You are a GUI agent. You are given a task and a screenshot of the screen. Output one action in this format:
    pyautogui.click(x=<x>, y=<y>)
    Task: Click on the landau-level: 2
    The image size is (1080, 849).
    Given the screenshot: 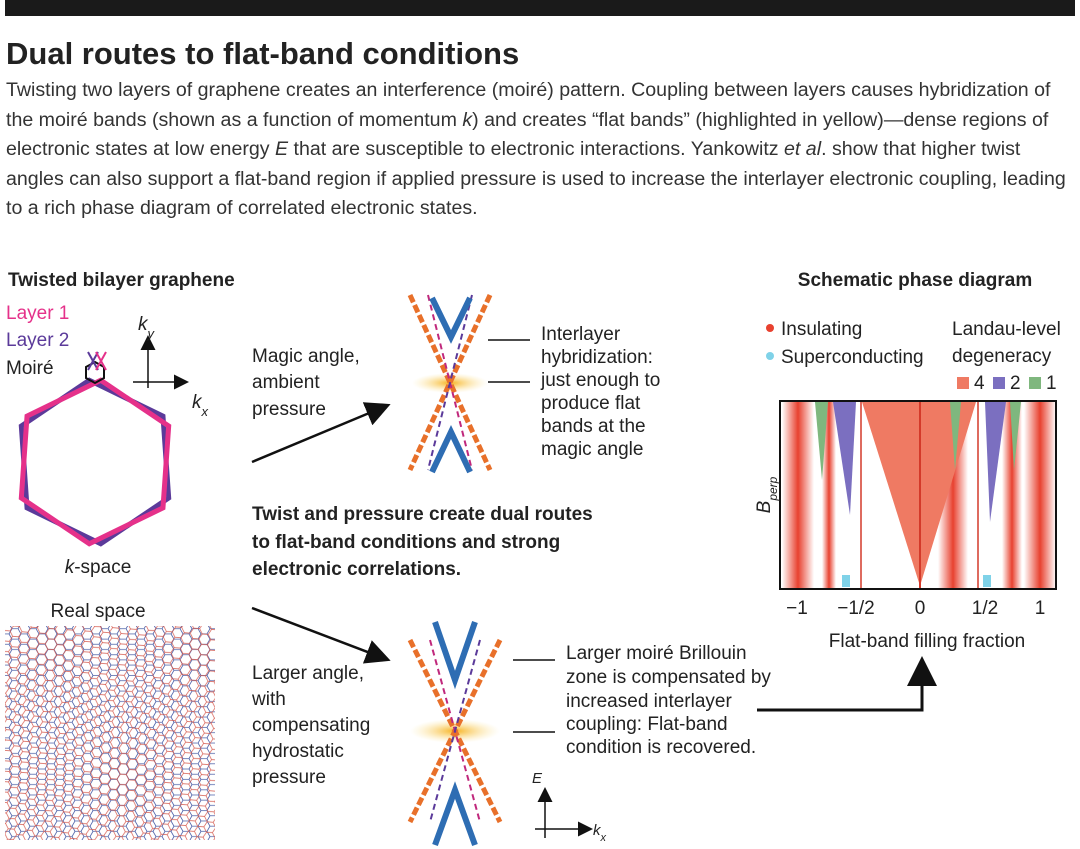 What is the action you would take?
    pyautogui.click(x=1015, y=383)
    